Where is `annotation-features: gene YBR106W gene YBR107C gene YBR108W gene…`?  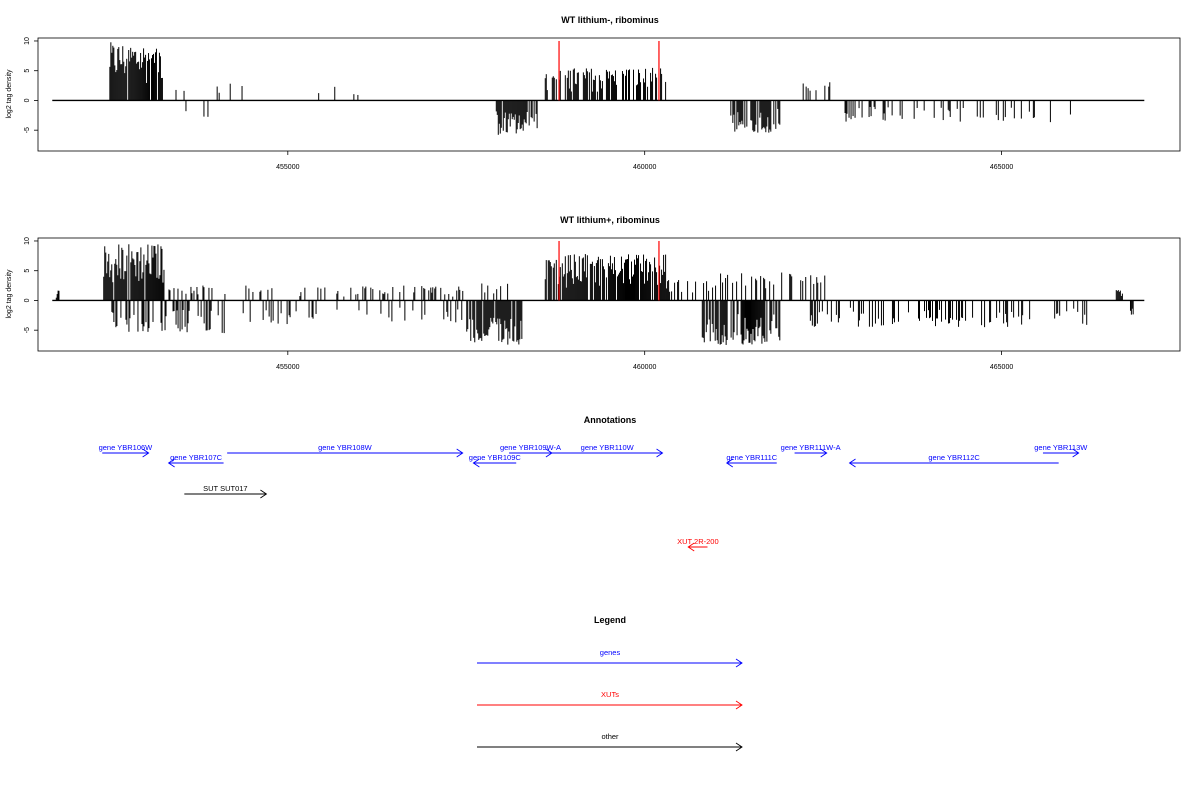 annotation-features: gene YBR106W gene YBR107C gene YBR108W gene… is located at coordinates (593, 497).